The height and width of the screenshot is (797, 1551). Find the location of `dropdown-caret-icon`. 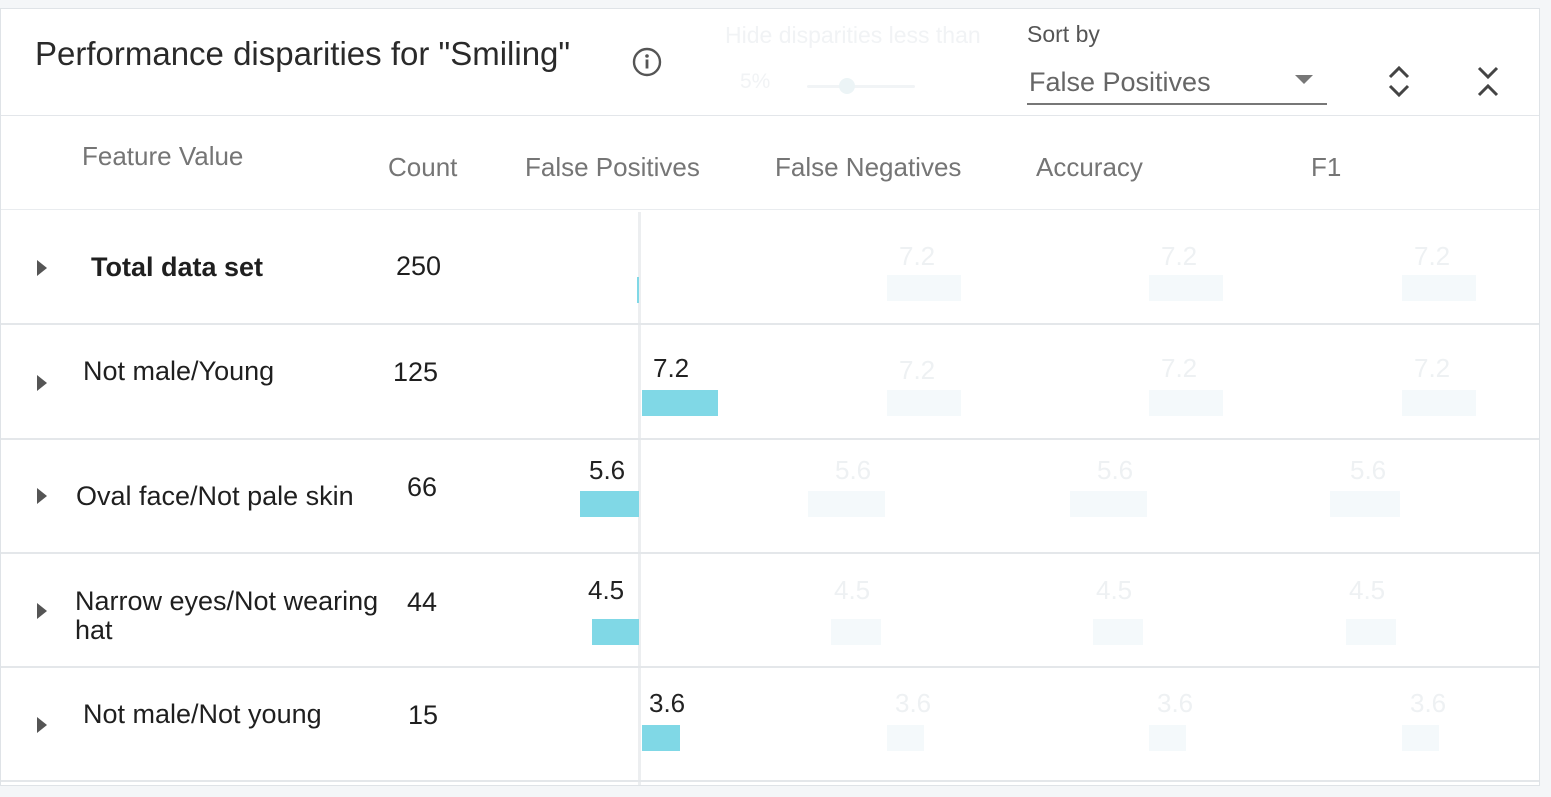

dropdown-caret-icon is located at coordinates (1304, 79).